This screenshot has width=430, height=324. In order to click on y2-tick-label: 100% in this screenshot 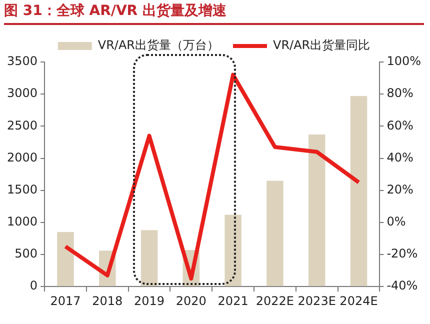, I will do `click(404, 61)`.